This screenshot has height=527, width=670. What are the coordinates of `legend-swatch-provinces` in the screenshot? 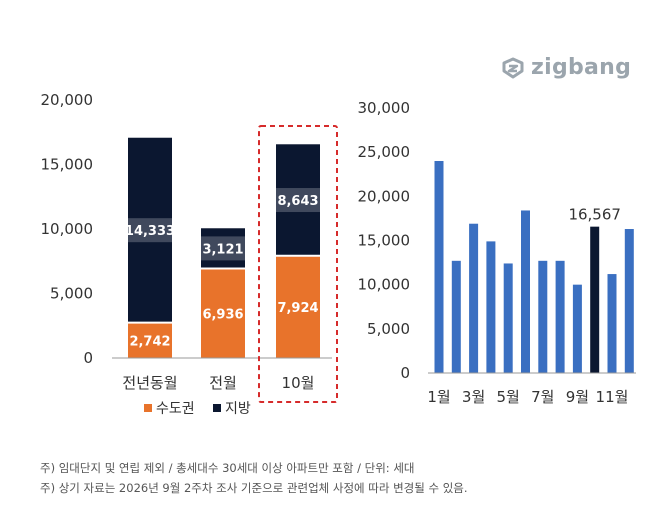 It's located at (217, 408).